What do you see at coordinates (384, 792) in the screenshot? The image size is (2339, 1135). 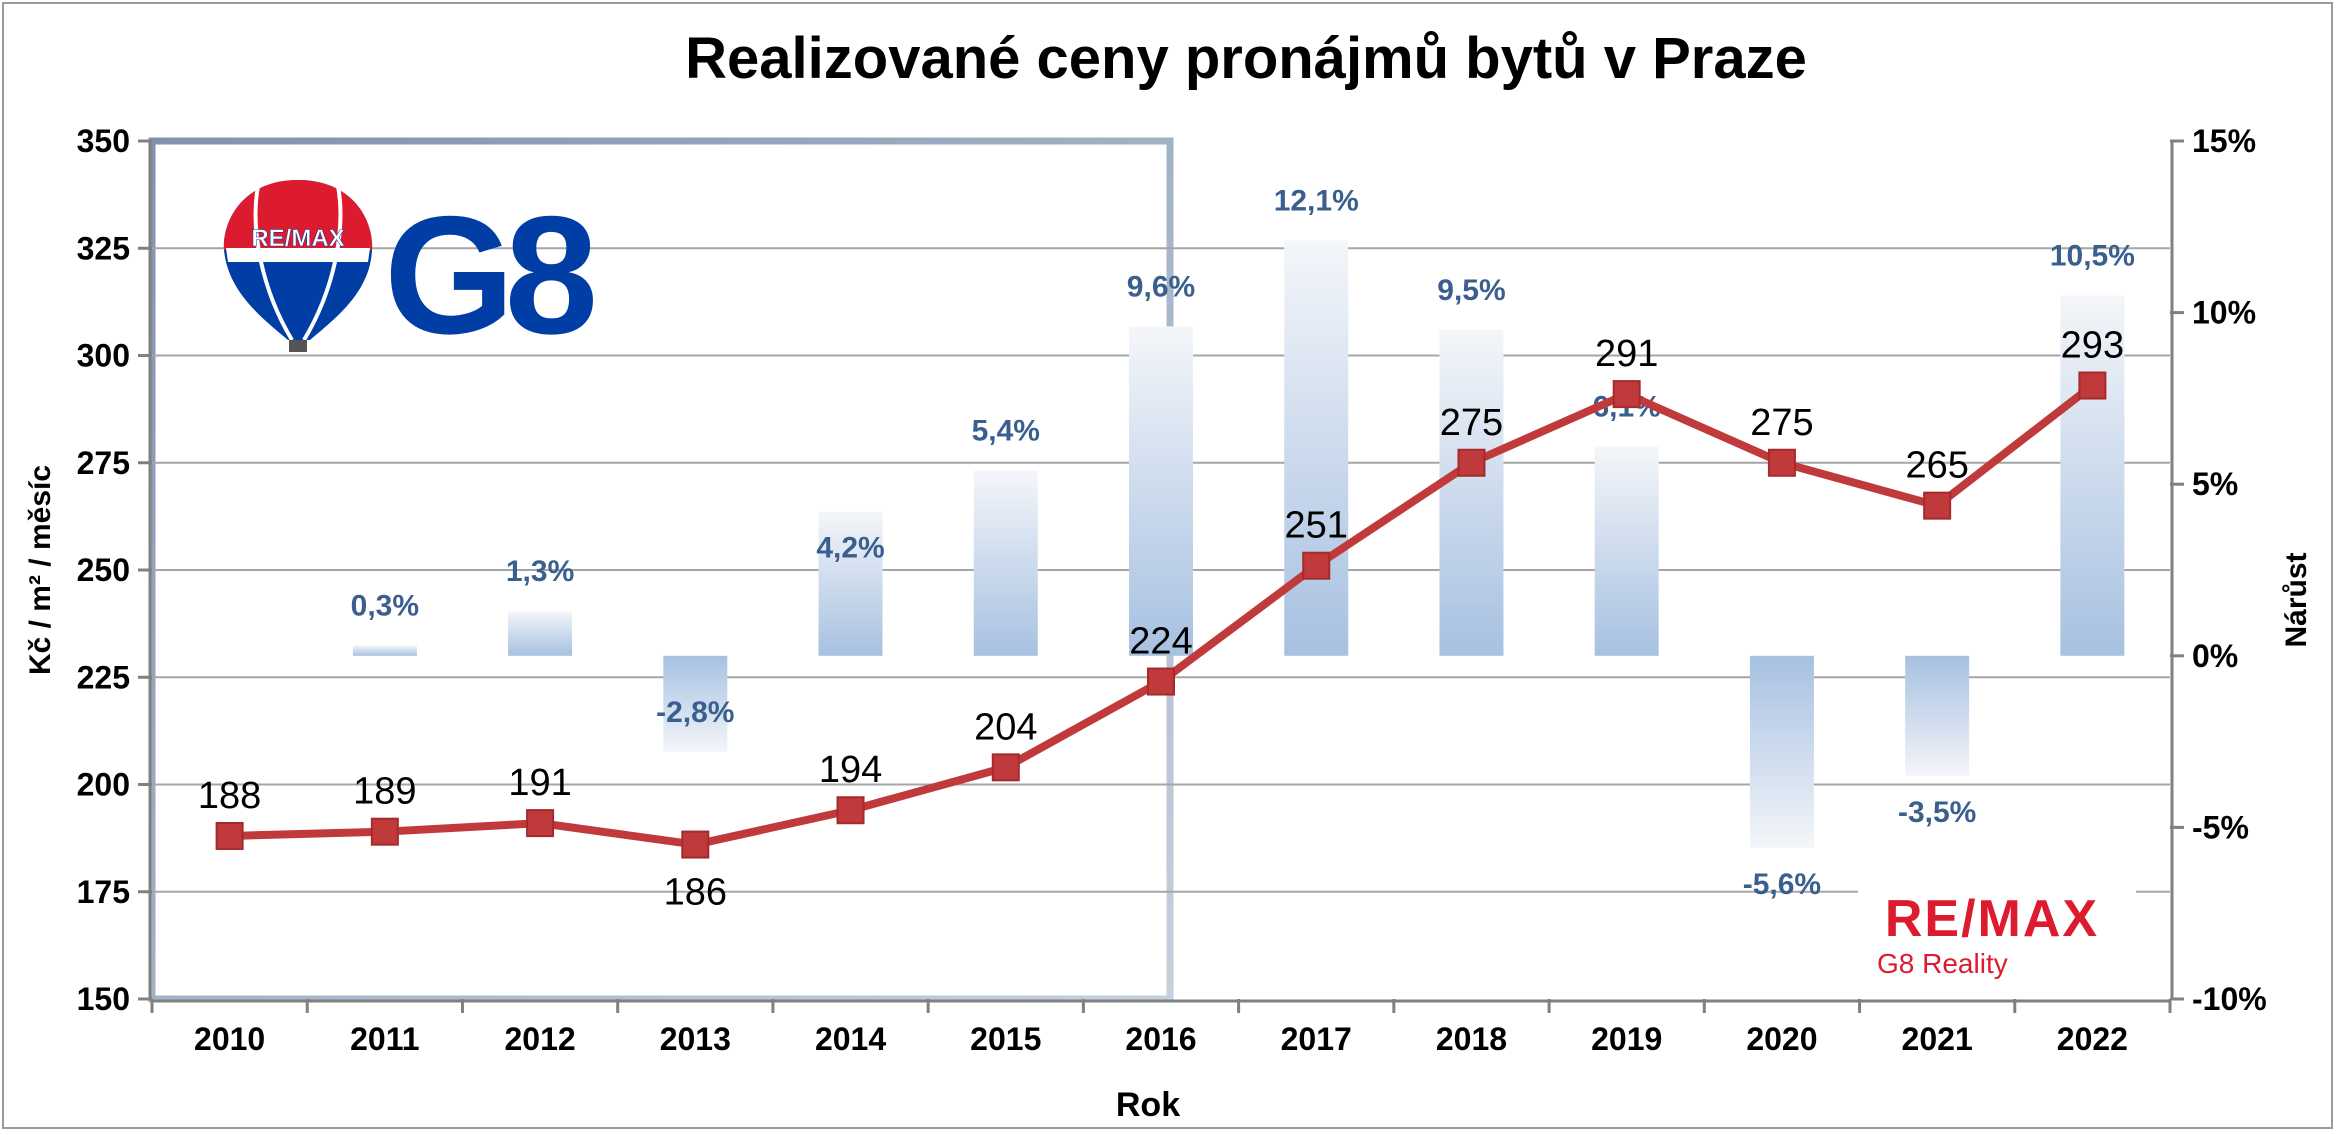 I see `line-point-label: 189` at bounding box center [384, 792].